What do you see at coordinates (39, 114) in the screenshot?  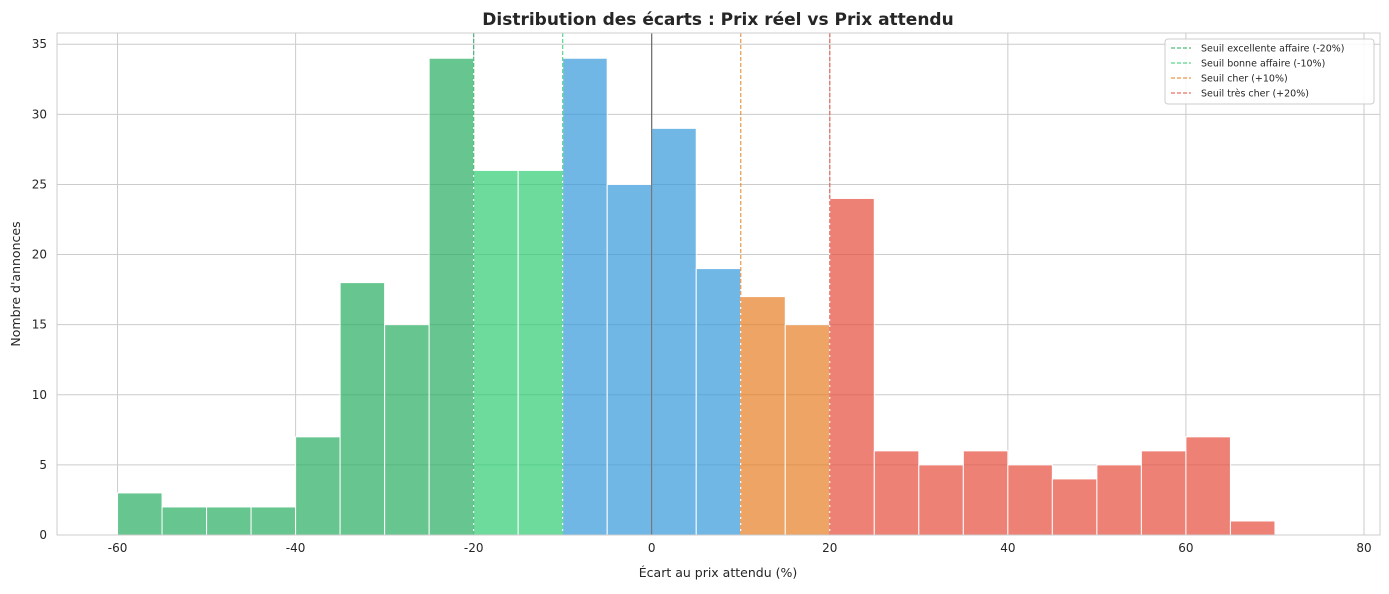 I see `y-tick-label: 30` at bounding box center [39, 114].